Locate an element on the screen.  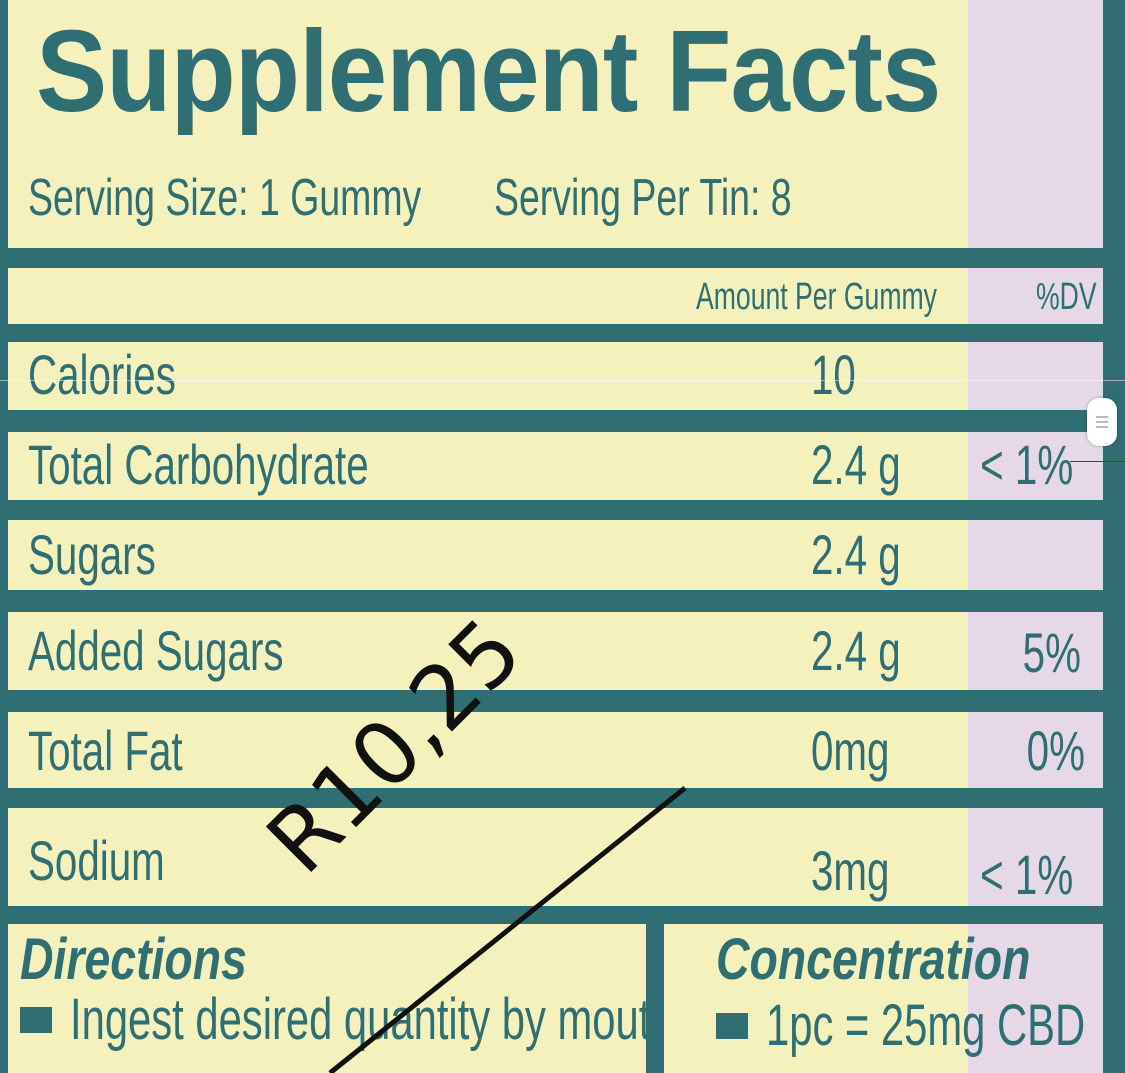
concentration-heading: Concentration is located at coordinates (873, 959).